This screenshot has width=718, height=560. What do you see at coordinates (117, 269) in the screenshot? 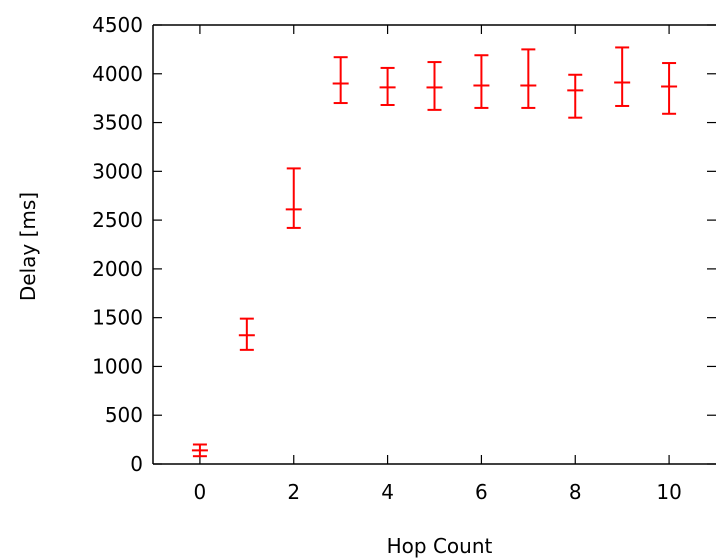
I see `y-tick-label: 2000` at bounding box center [117, 269].